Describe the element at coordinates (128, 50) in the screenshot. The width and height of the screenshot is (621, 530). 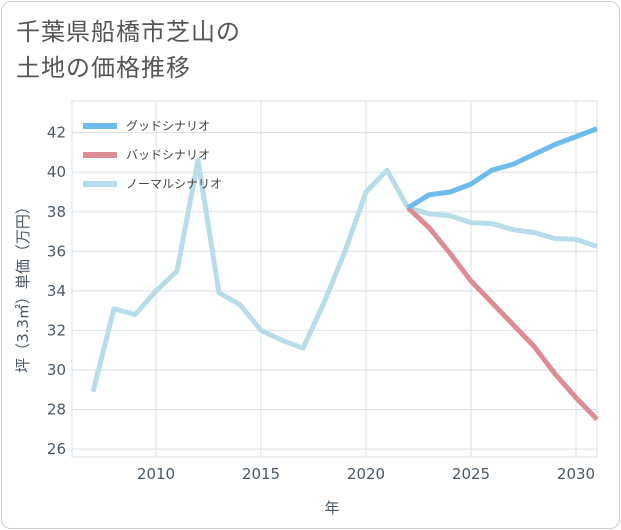
I see `chart-title: 千葉県船橋市芝山の 土地の価格推移` at that location.